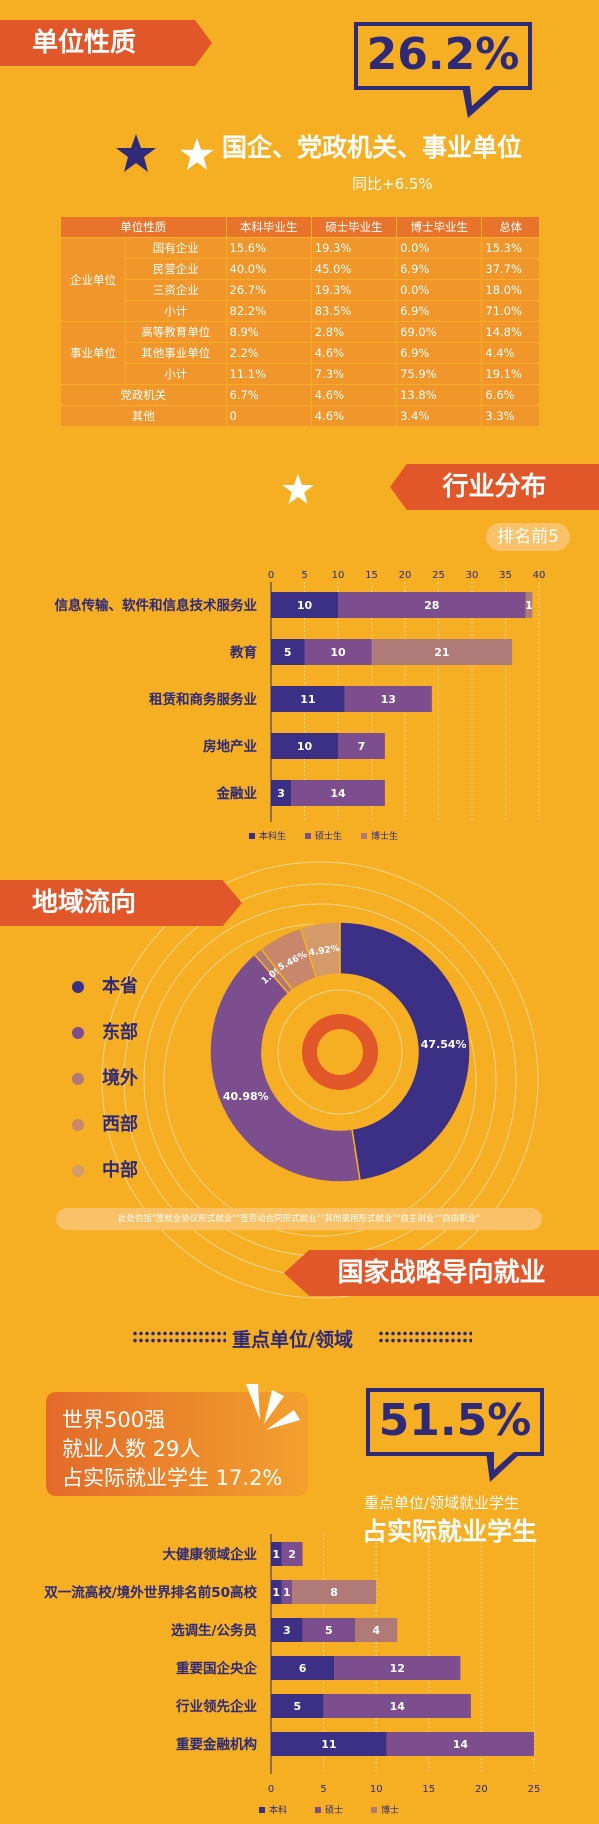 The image size is (599, 1824). What do you see at coordinates (303, 1668) in the screenshot?
I see `bar-value-label: 6` at bounding box center [303, 1668].